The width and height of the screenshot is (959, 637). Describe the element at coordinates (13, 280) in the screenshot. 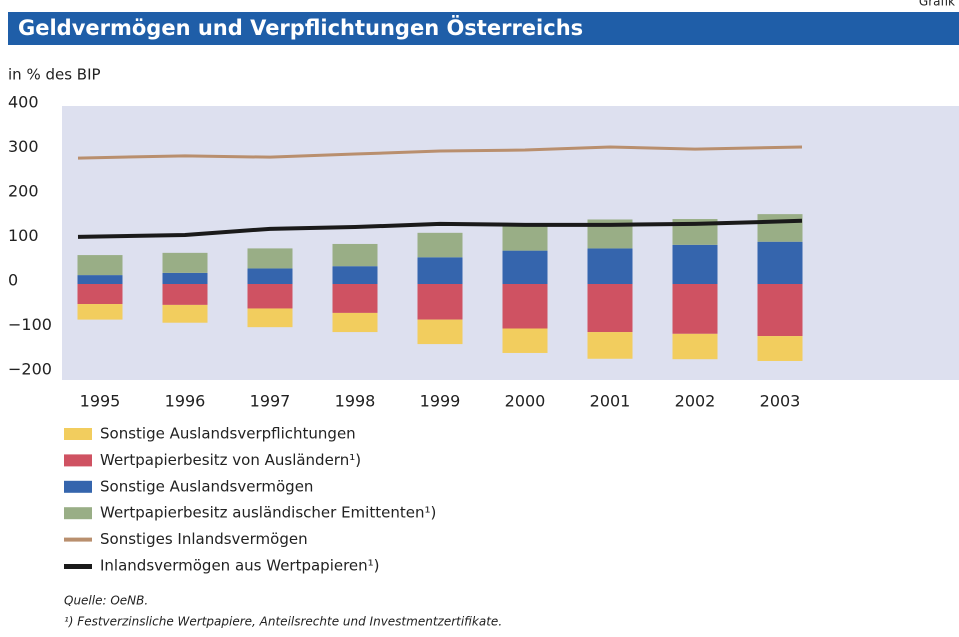

I see `y-tick-label: 0` at that location.